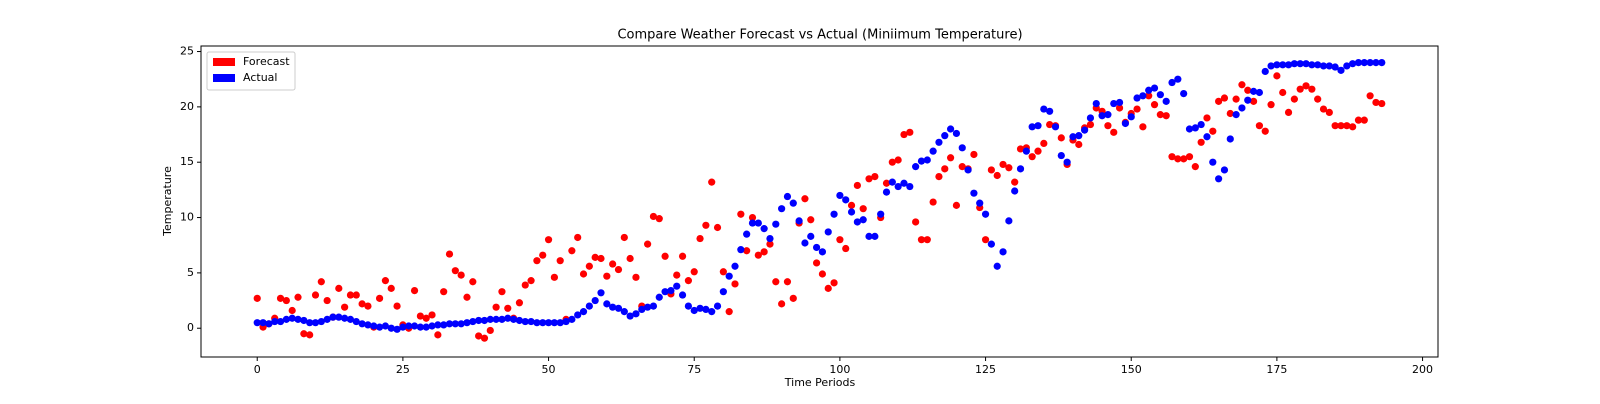 This screenshot has height=404, width=1600. What do you see at coordinates (187, 106) in the screenshot?
I see `y-tick-label: 20` at bounding box center [187, 106].